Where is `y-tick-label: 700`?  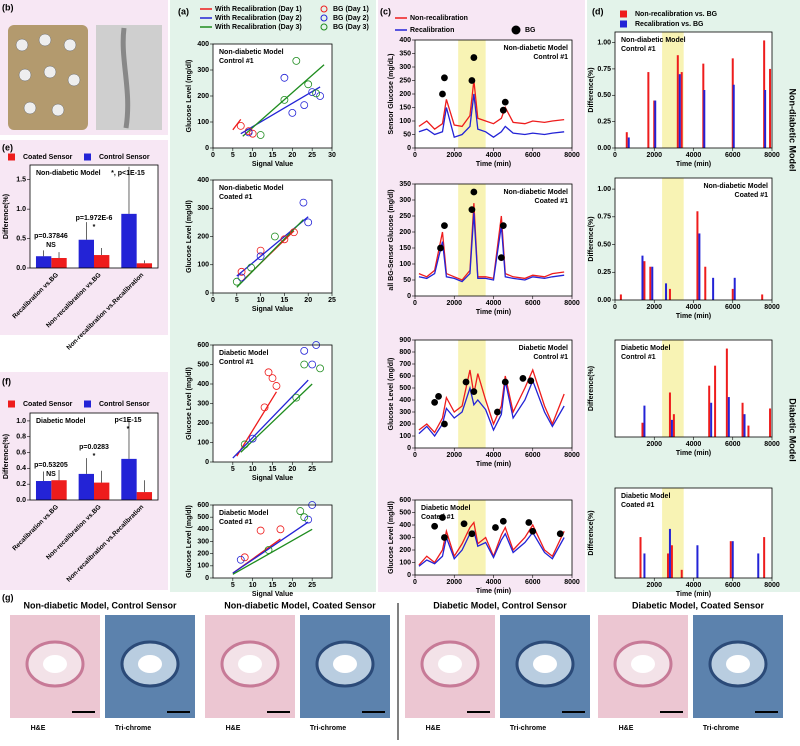
y-tick-label: 700 is located at coordinates (405, 364).